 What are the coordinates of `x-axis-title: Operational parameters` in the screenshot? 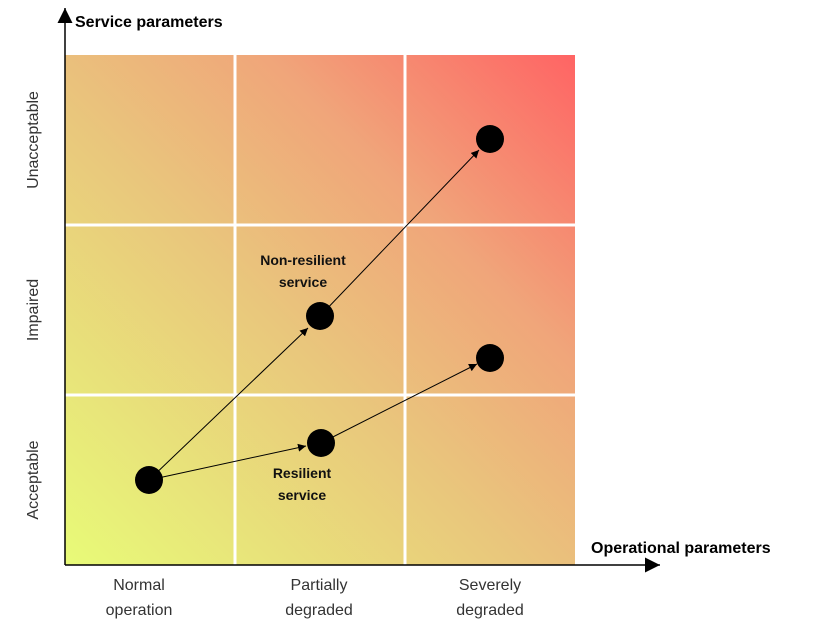 It's located at (681, 548).